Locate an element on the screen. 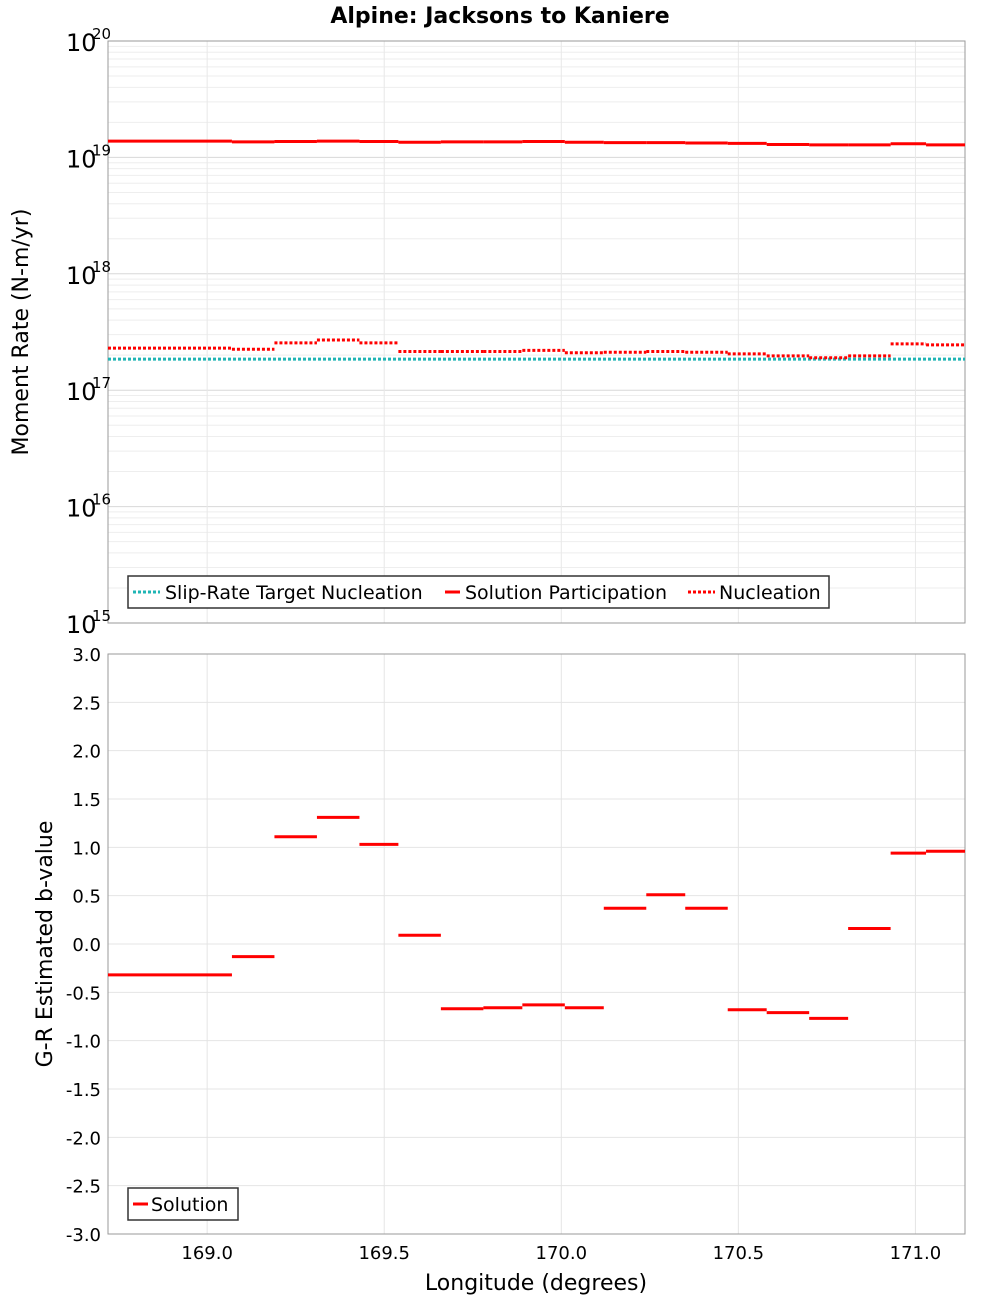 Image resolution: width=1000 pixels, height=1304 pixels. bottom-x-ticks: 169.0 169.5 170.0 170.5 171.0 is located at coordinates (561, 1253).